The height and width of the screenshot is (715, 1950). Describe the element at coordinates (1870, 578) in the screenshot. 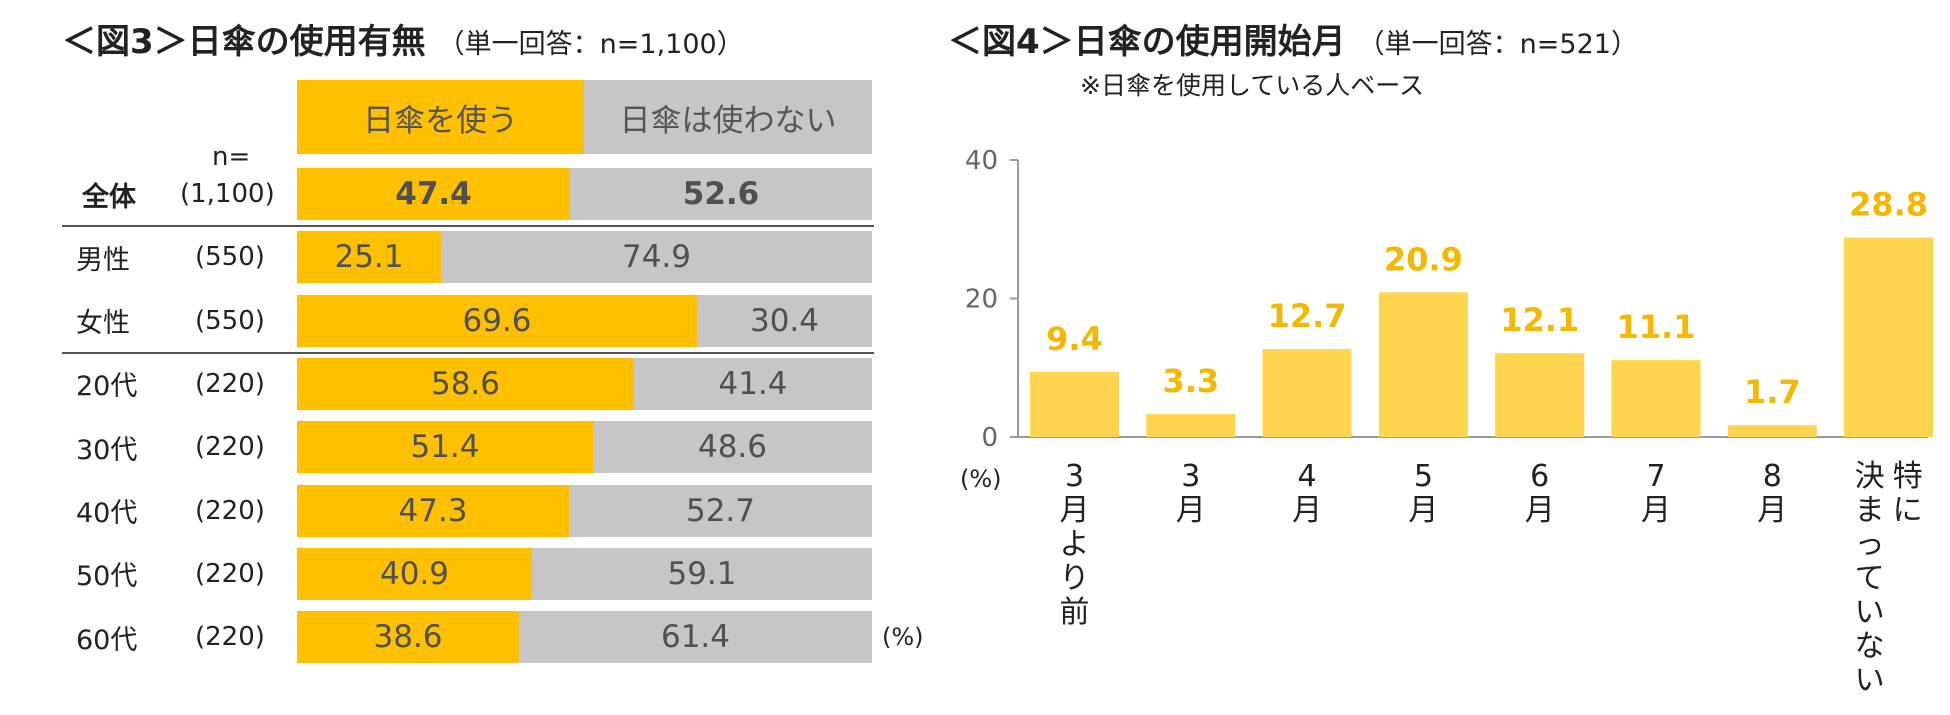

I see `category-label-7-1: 決まっていない` at that location.